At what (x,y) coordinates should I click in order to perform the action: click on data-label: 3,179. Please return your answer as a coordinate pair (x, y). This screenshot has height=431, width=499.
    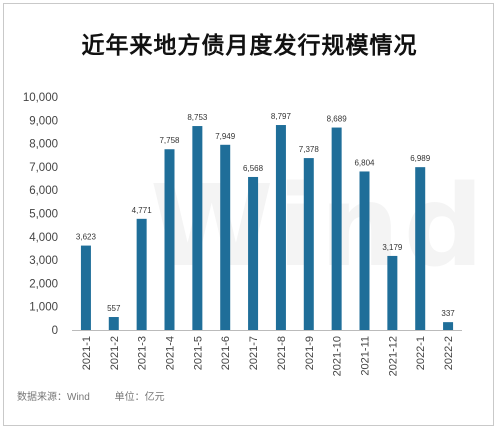
    Looking at the image, I should click on (392, 247).